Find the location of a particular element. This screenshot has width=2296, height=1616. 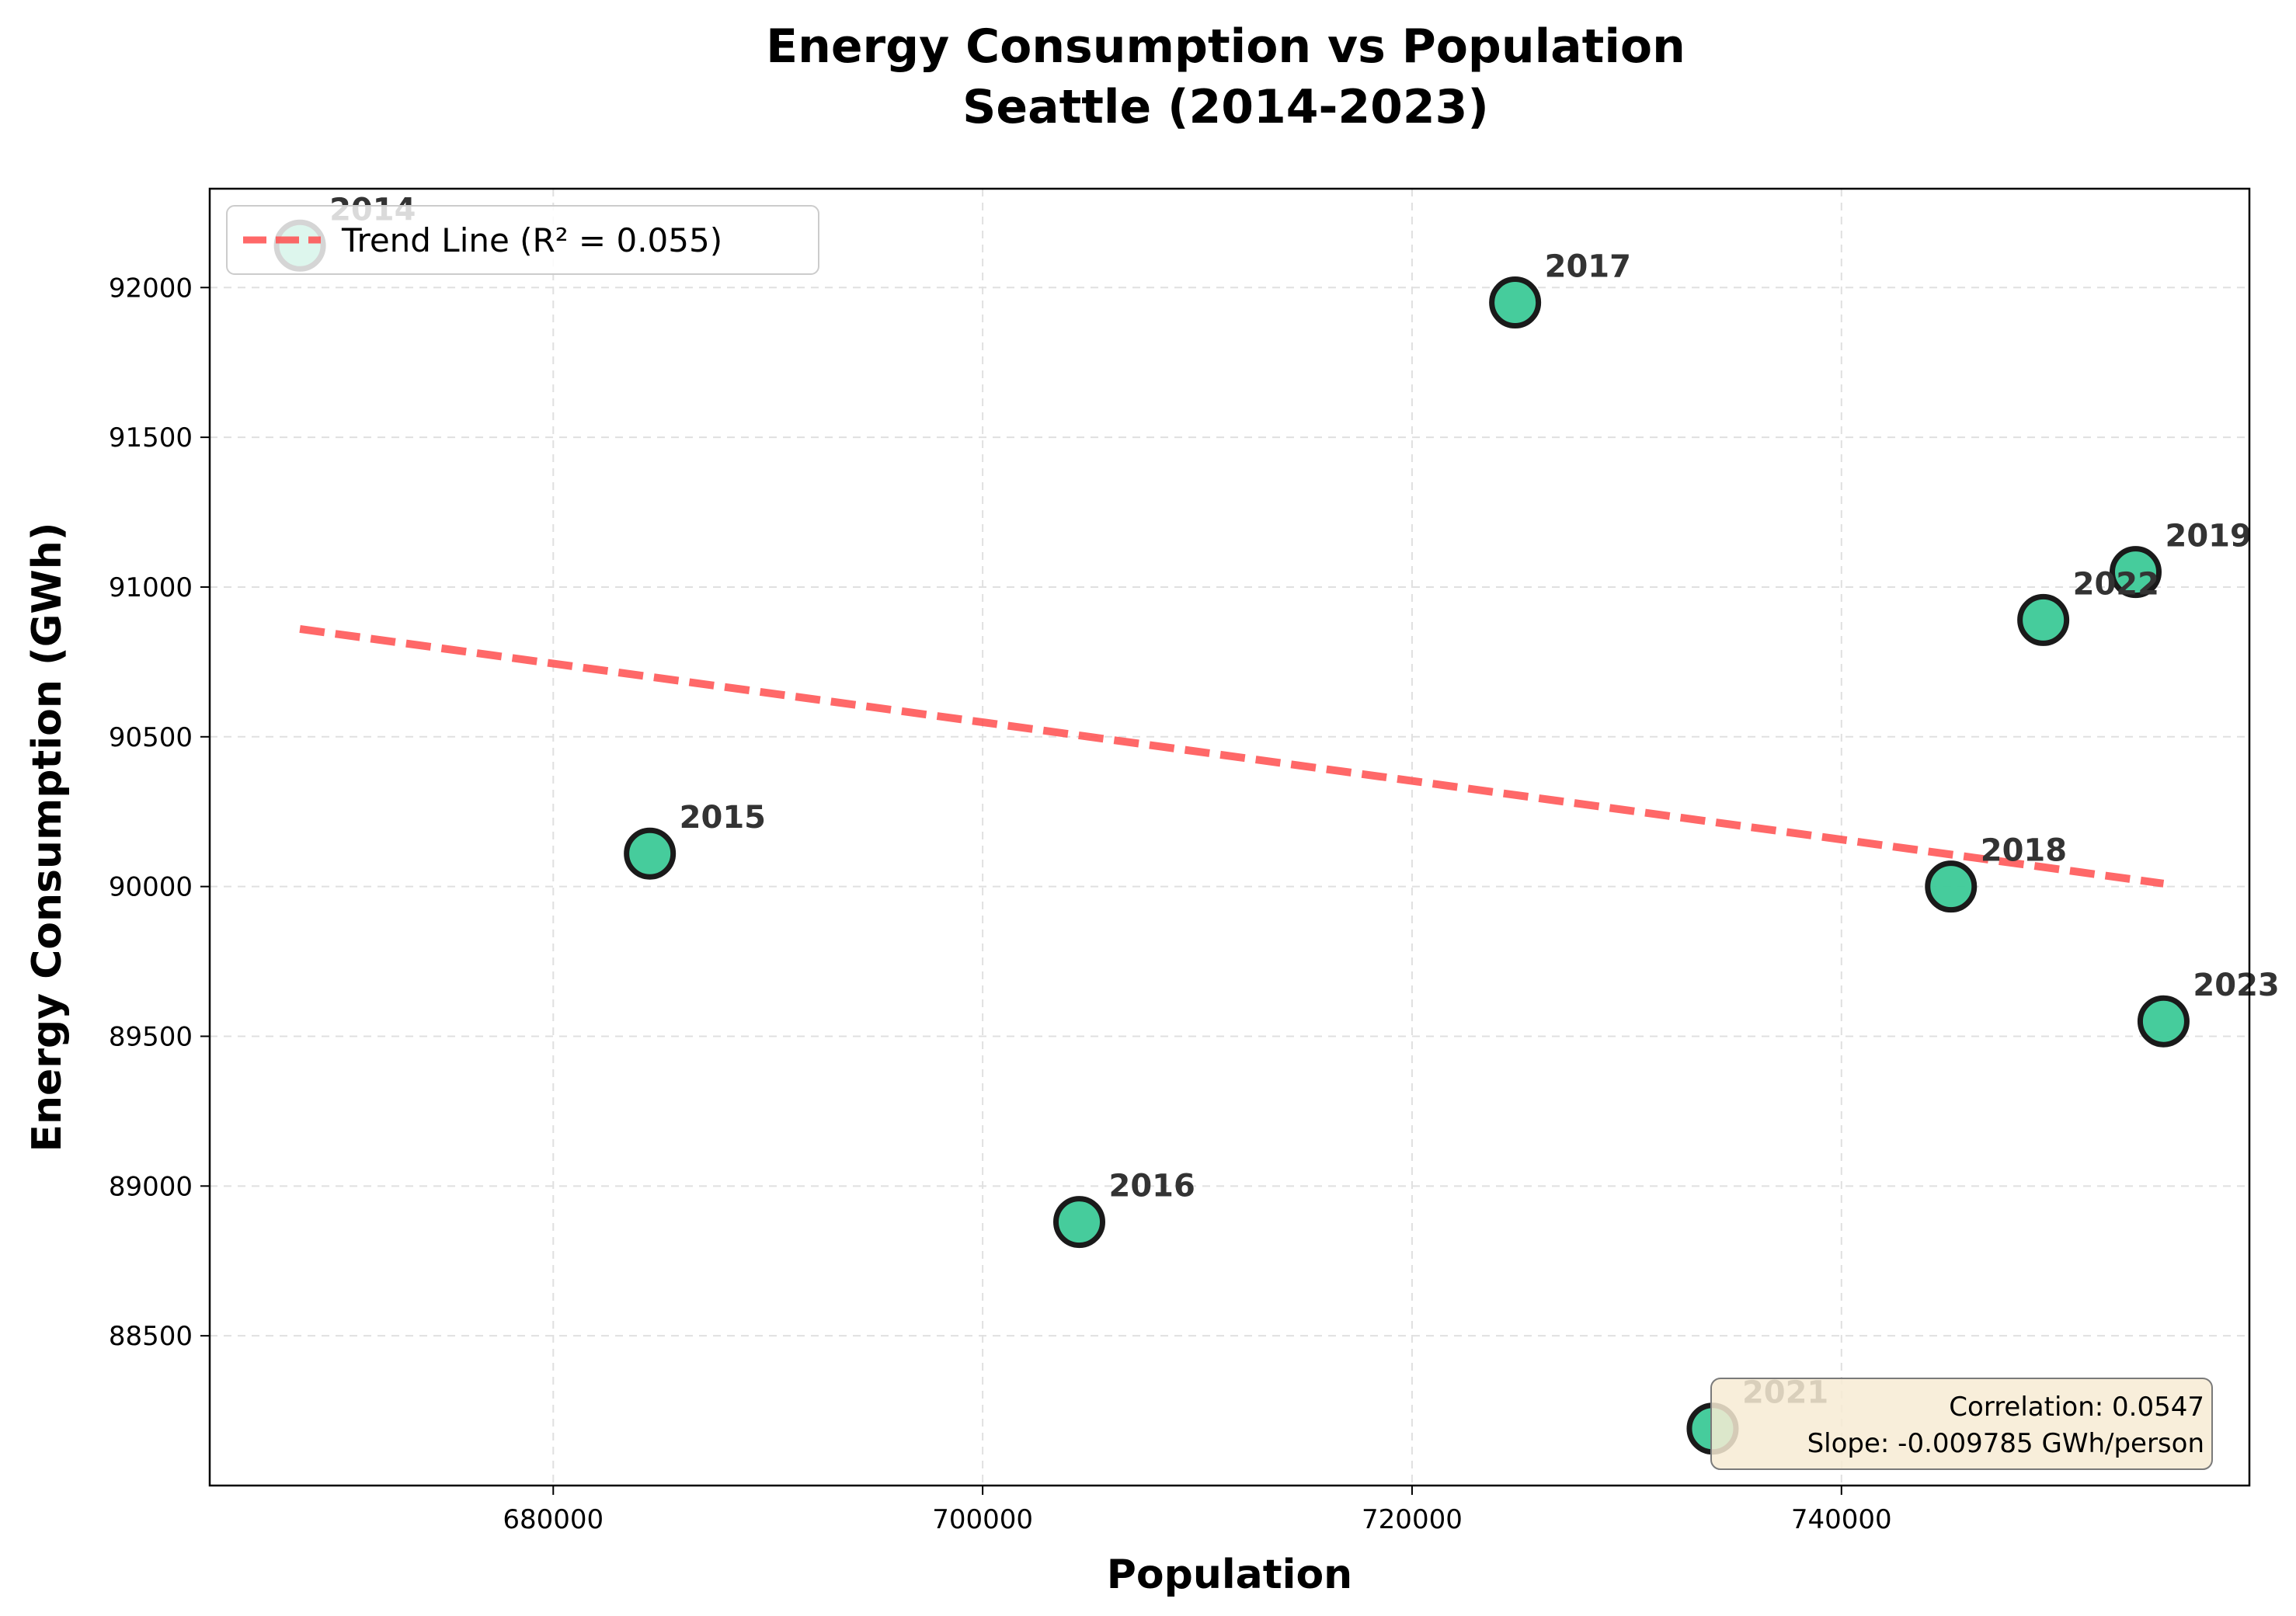

x-tick-label: 680000 is located at coordinates (553, 1519).